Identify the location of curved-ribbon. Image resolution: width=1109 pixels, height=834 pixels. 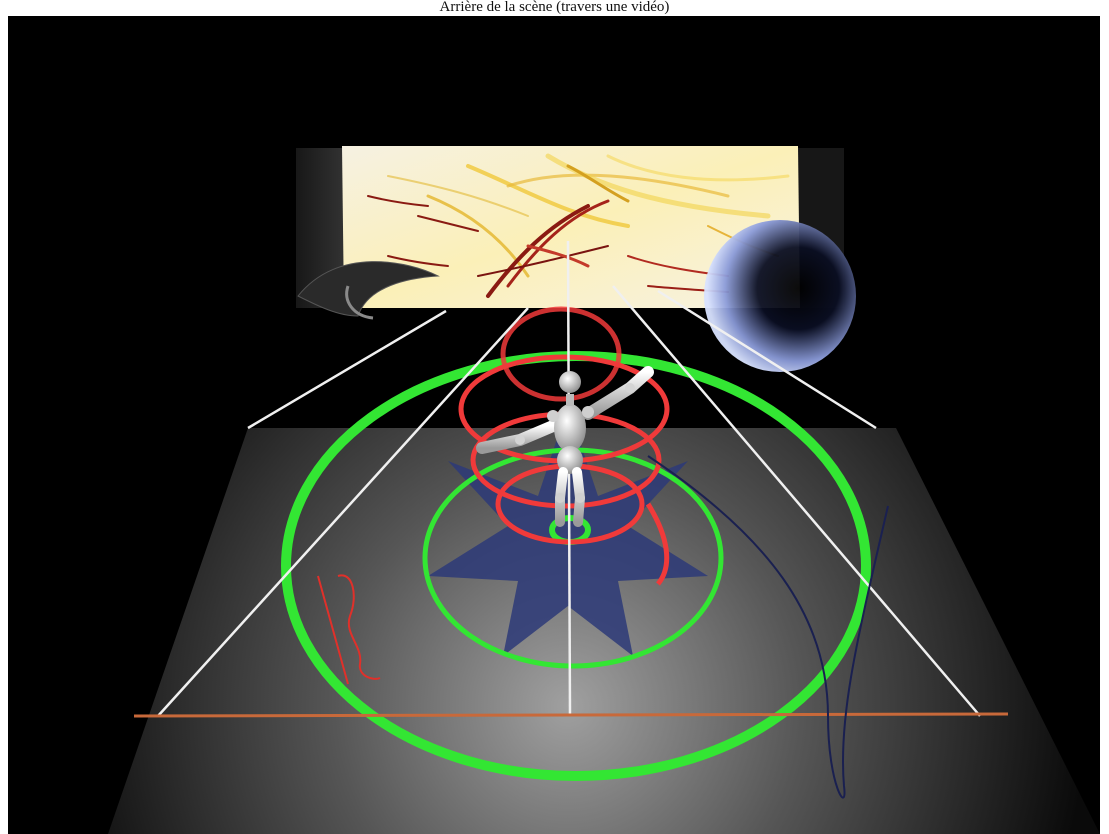
(368, 289).